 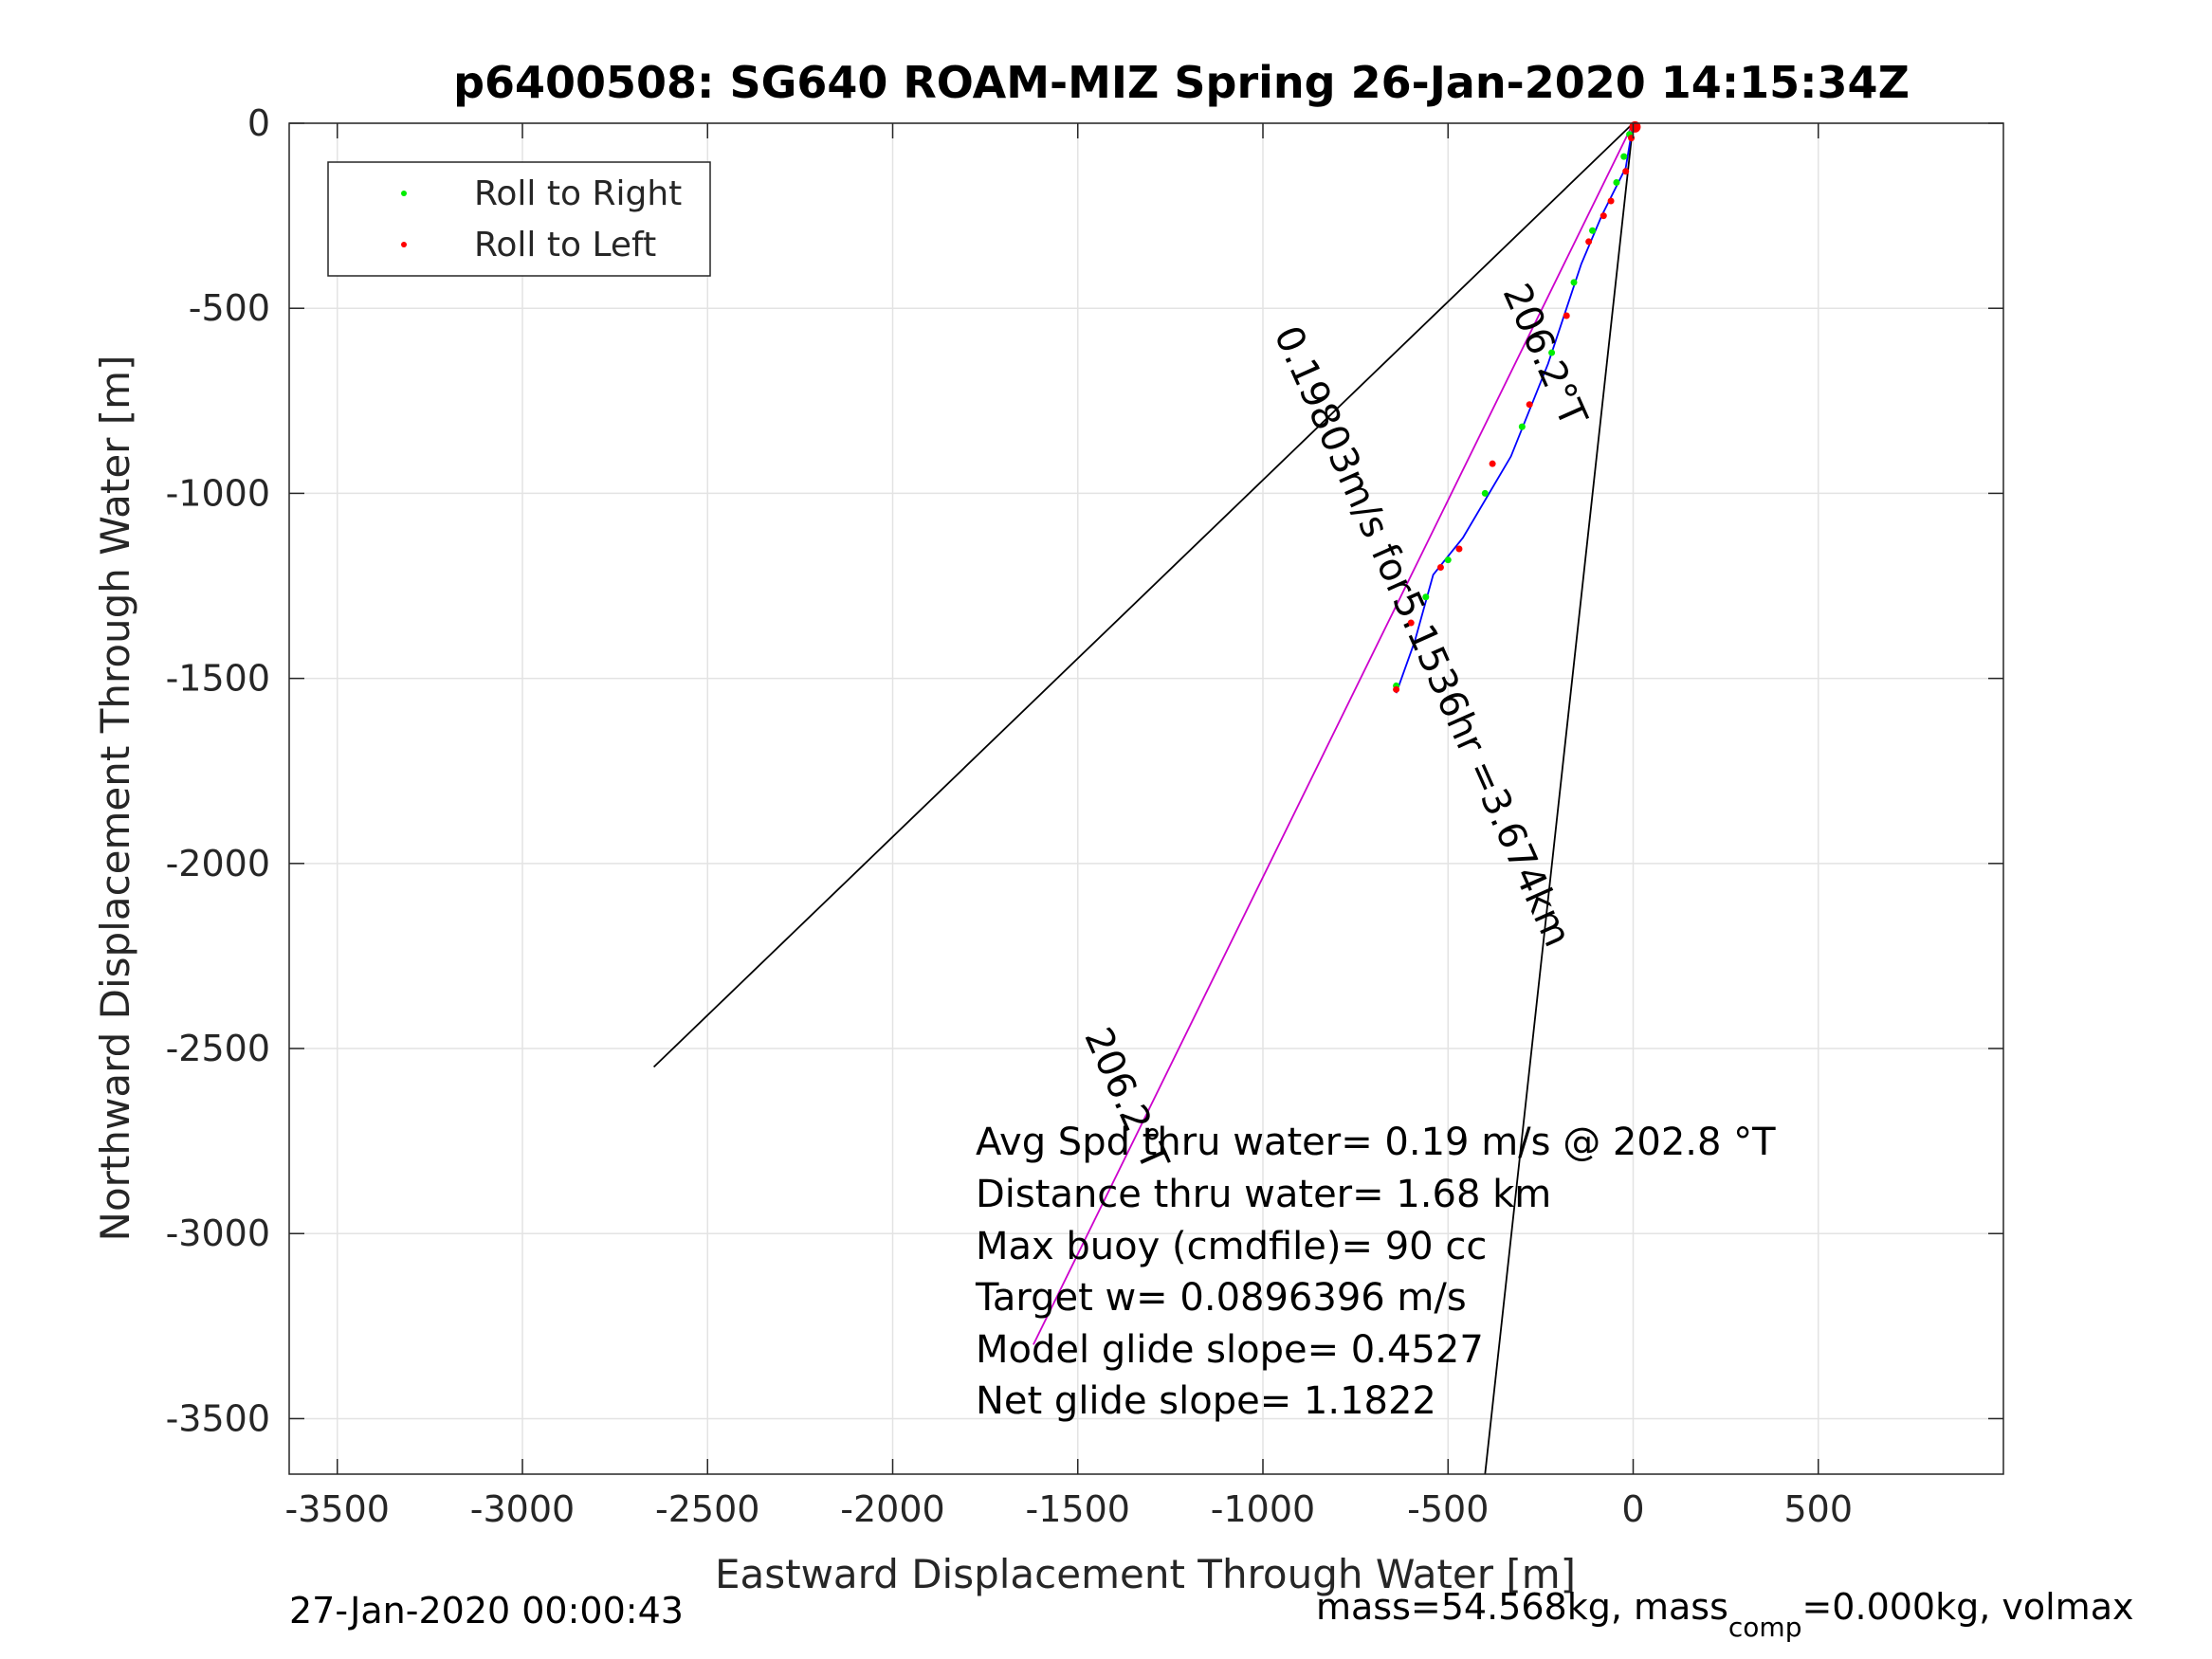 What do you see at coordinates (1967, 1607) in the screenshot?
I see `footer-mass-suffix: =0.000kg, volmax` at bounding box center [1967, 1607].